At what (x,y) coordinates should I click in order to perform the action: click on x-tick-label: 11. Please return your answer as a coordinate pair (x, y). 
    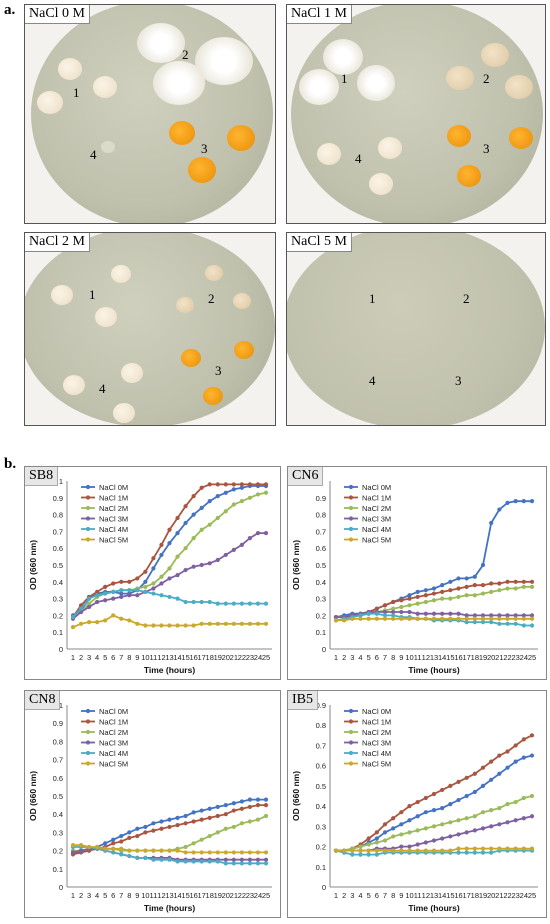
    Looking at the image, I should click on (154, 895).